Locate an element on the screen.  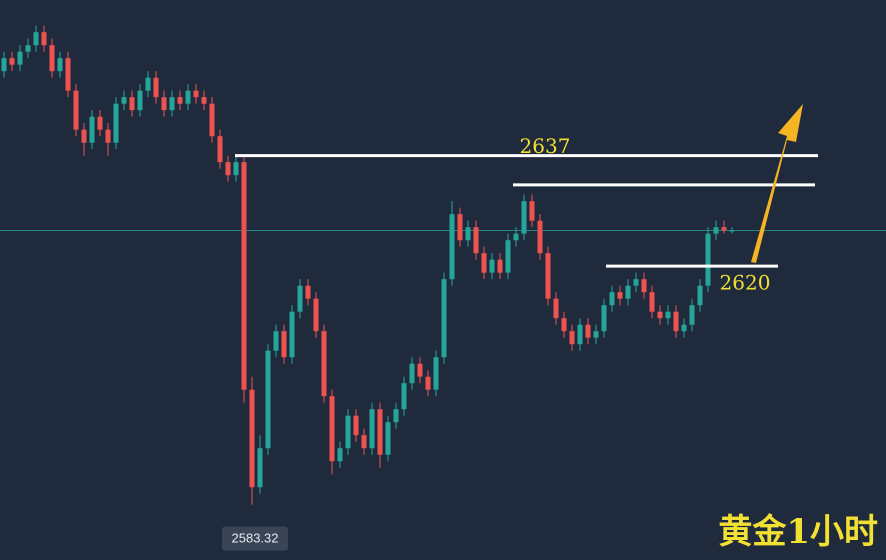
low-label-box is located at coordinates (255, 538).